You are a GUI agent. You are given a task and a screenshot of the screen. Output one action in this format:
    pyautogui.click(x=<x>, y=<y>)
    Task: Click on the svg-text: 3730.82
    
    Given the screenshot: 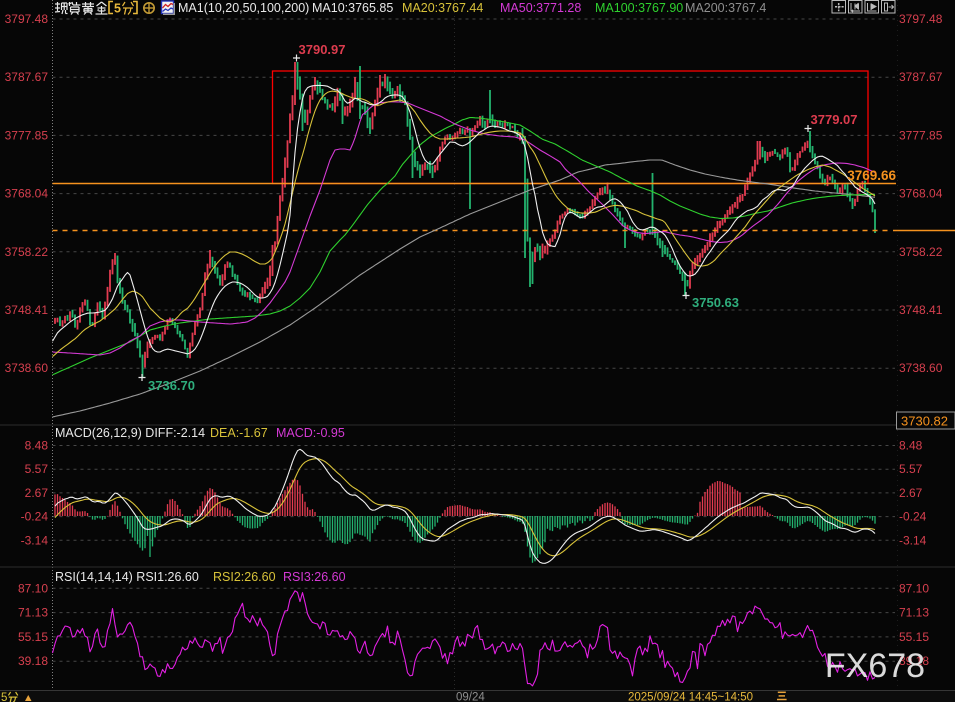 What is the action you would take?
    pyautogui.click(x=924, y=421)
    